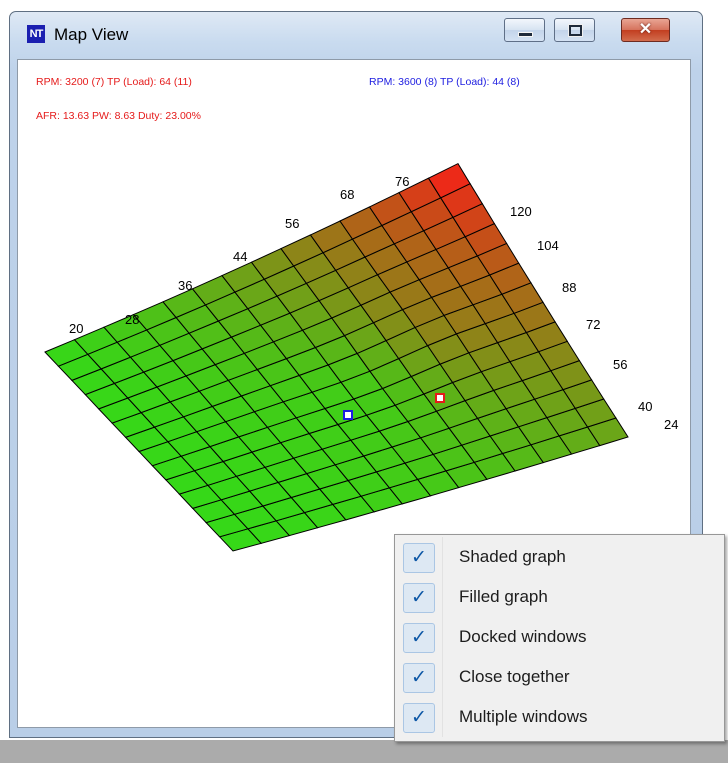 This screenshot has height=763, width=728. What do you see at coordinates (620, 364) in the screenshot?
I see `load_axis-tick-label: 56` at bounding box center [620, 364].